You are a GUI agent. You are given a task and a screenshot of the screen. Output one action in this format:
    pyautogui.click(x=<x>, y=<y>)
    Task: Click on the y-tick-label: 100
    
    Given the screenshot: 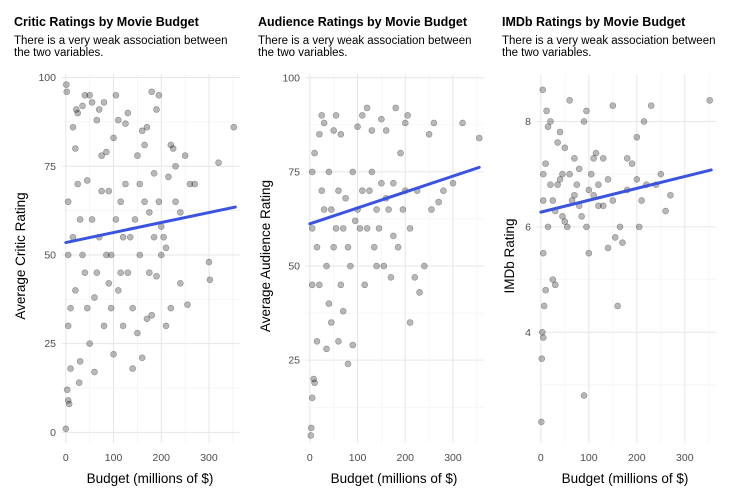 What is the action you would take?
    pyautogui.click(x=47, y=78)
    